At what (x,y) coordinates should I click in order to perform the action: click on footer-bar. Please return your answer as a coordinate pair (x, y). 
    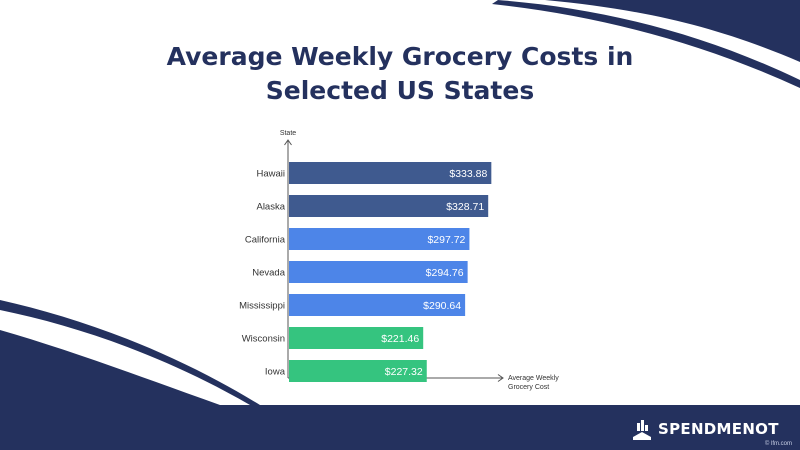
    Looking at the image, I should click on (400, 427).